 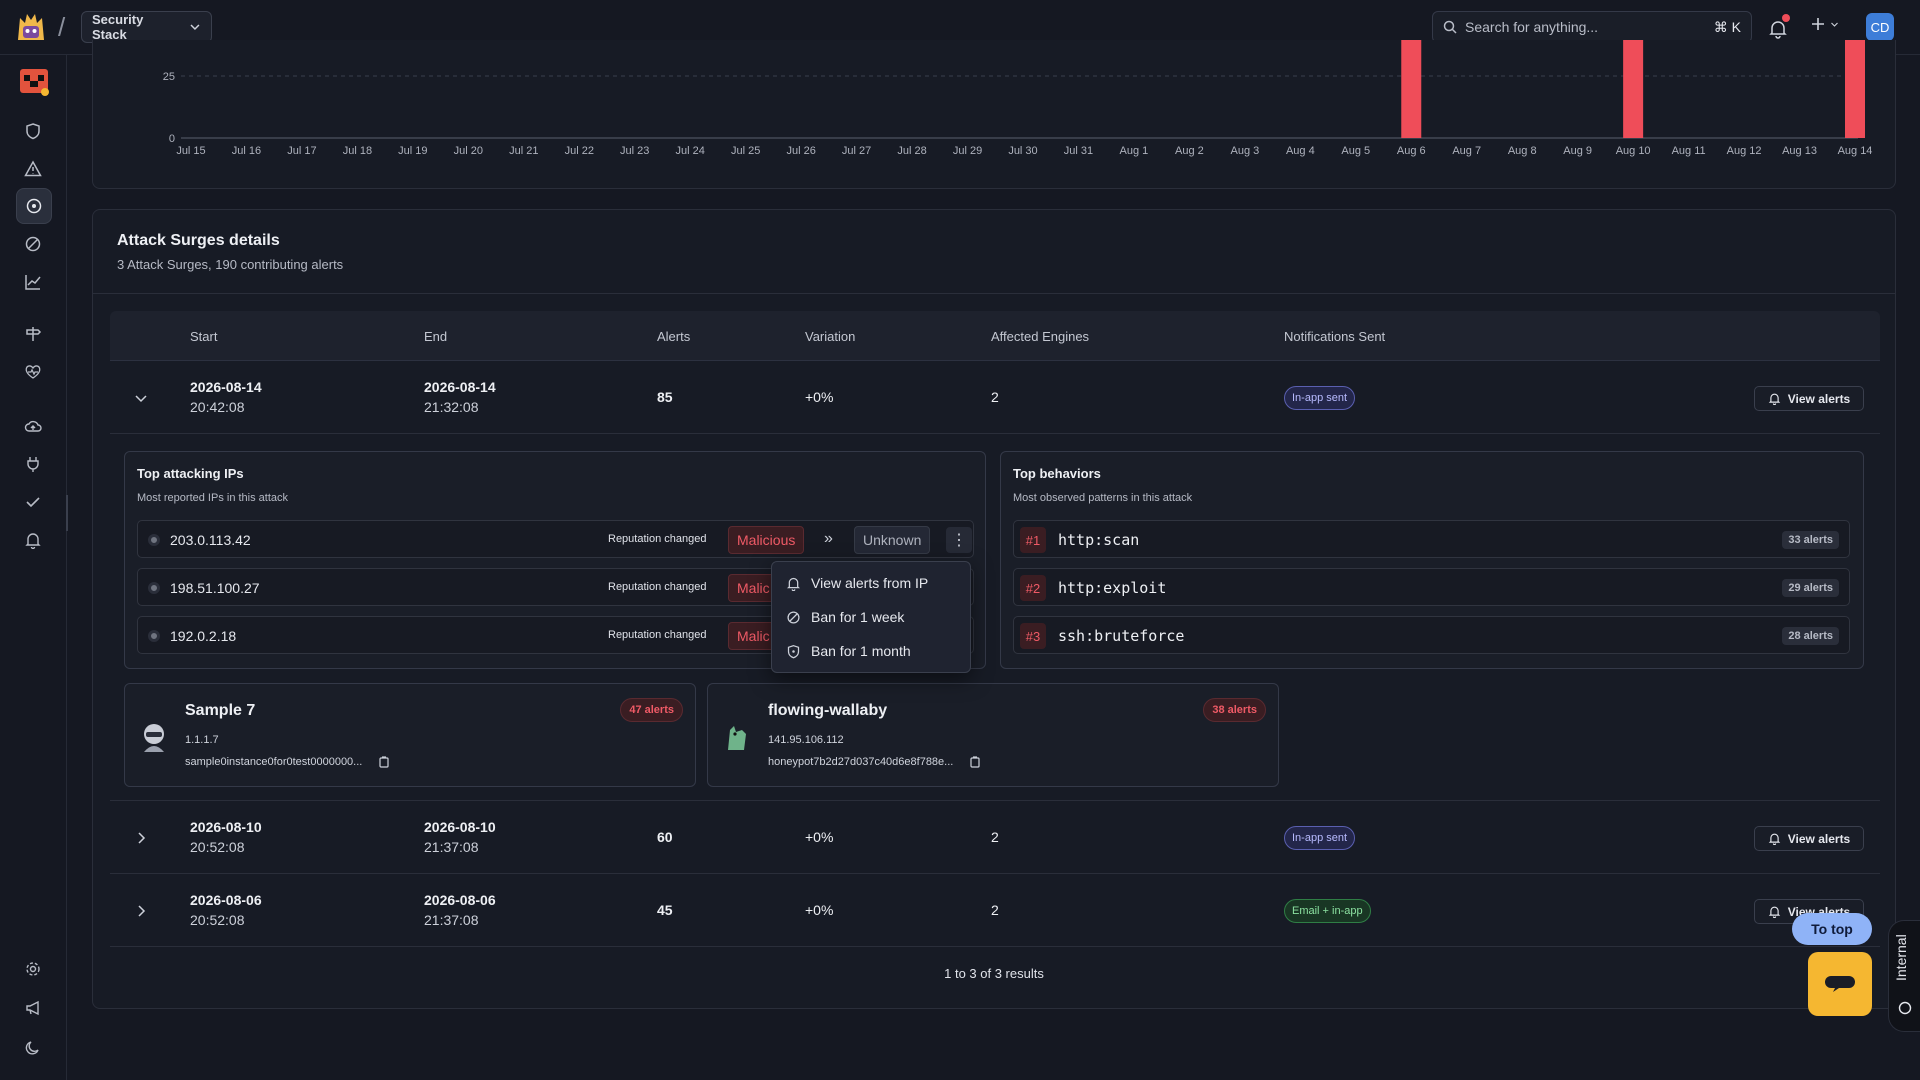 What do you see at coordinates (1819, 838) in the screenshot?
I see `view-alerts-label: View alerts` at bounding box center [1819, 838].